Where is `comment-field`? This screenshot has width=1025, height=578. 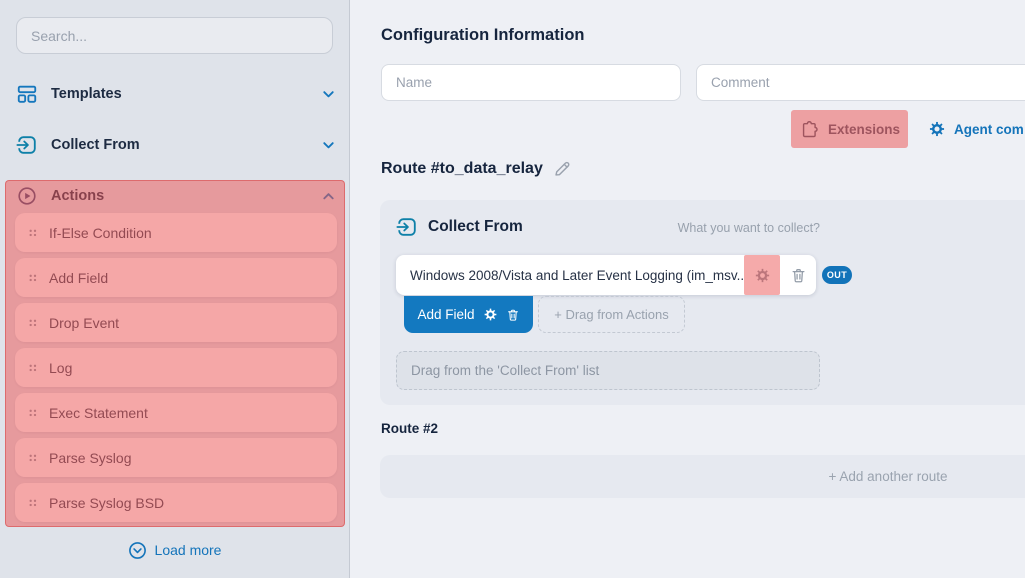
comment-field is located at coordinates (860, 82).